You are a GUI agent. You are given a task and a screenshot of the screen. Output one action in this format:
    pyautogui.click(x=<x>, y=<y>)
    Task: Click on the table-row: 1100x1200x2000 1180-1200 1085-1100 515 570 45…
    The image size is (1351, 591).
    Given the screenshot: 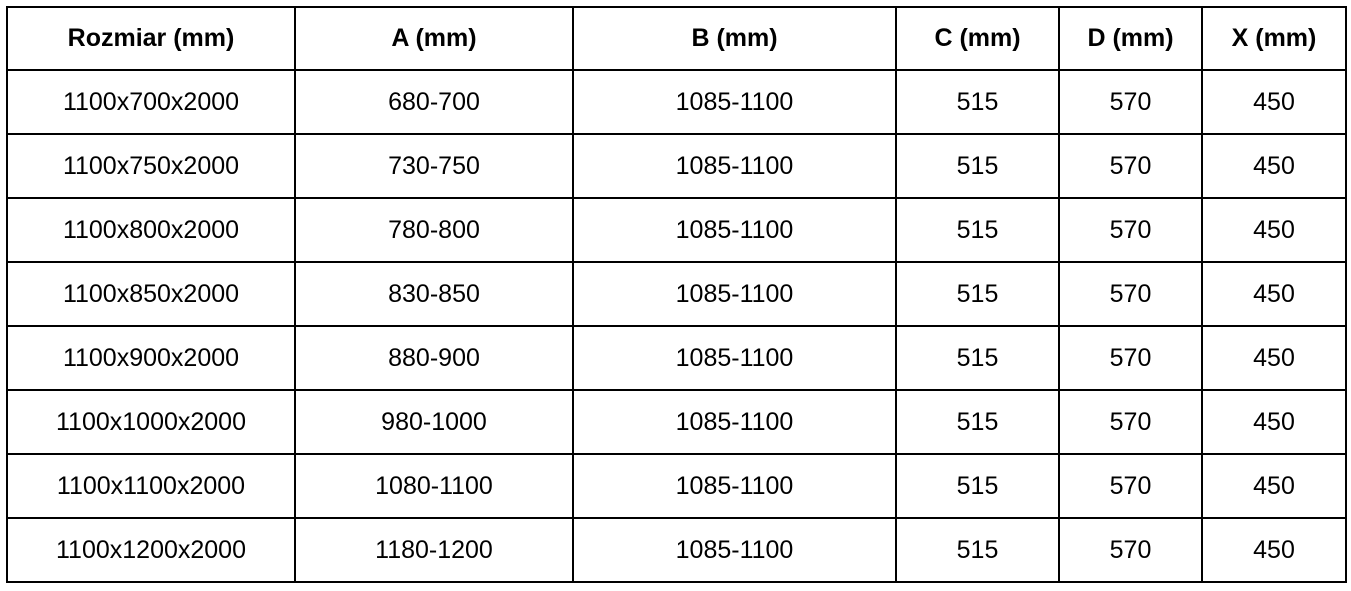 What is the action you would take?
    pyautogui.click(x=676, y=550)
    